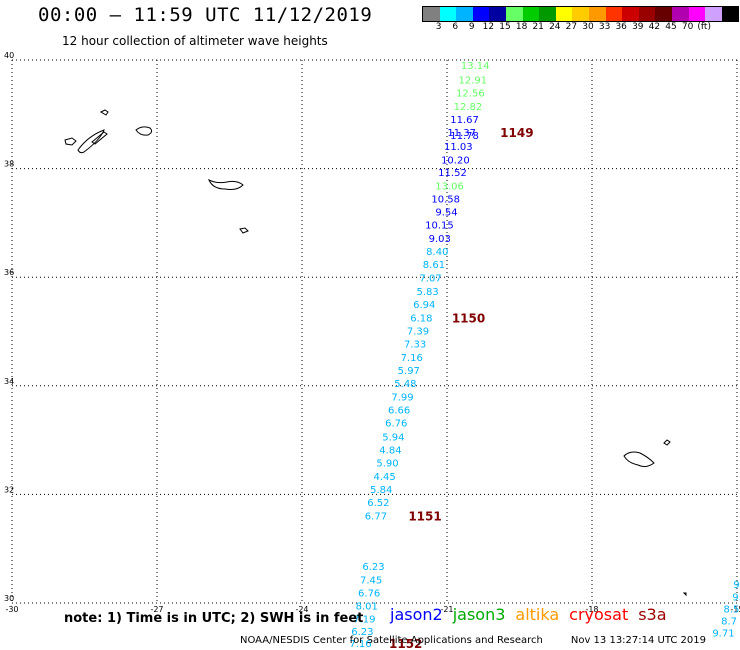 The image size is (740, 650). I want to click on wave-height-value: 8.40, so click(437, 252).